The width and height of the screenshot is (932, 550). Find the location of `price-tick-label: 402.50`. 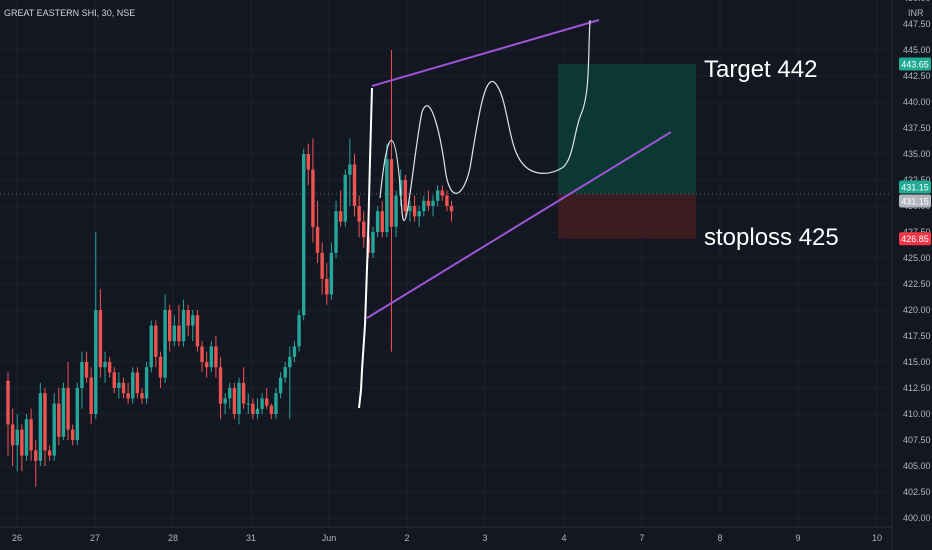

price-tick-label: 402.50 is located at coordinates (917, 492).